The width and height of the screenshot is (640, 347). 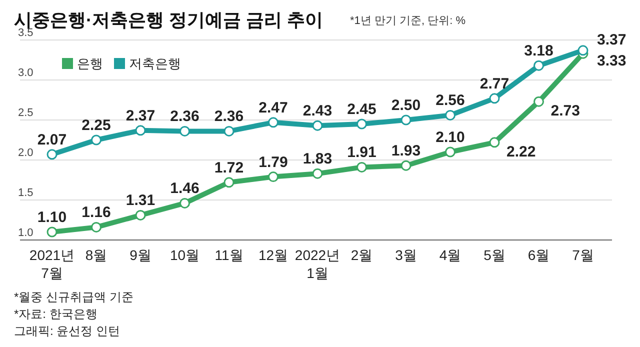 What do you see at coordinates (539, 255) in the screenshot?
I see `x-tick-label: 6월` at bounding box center [539, 255].